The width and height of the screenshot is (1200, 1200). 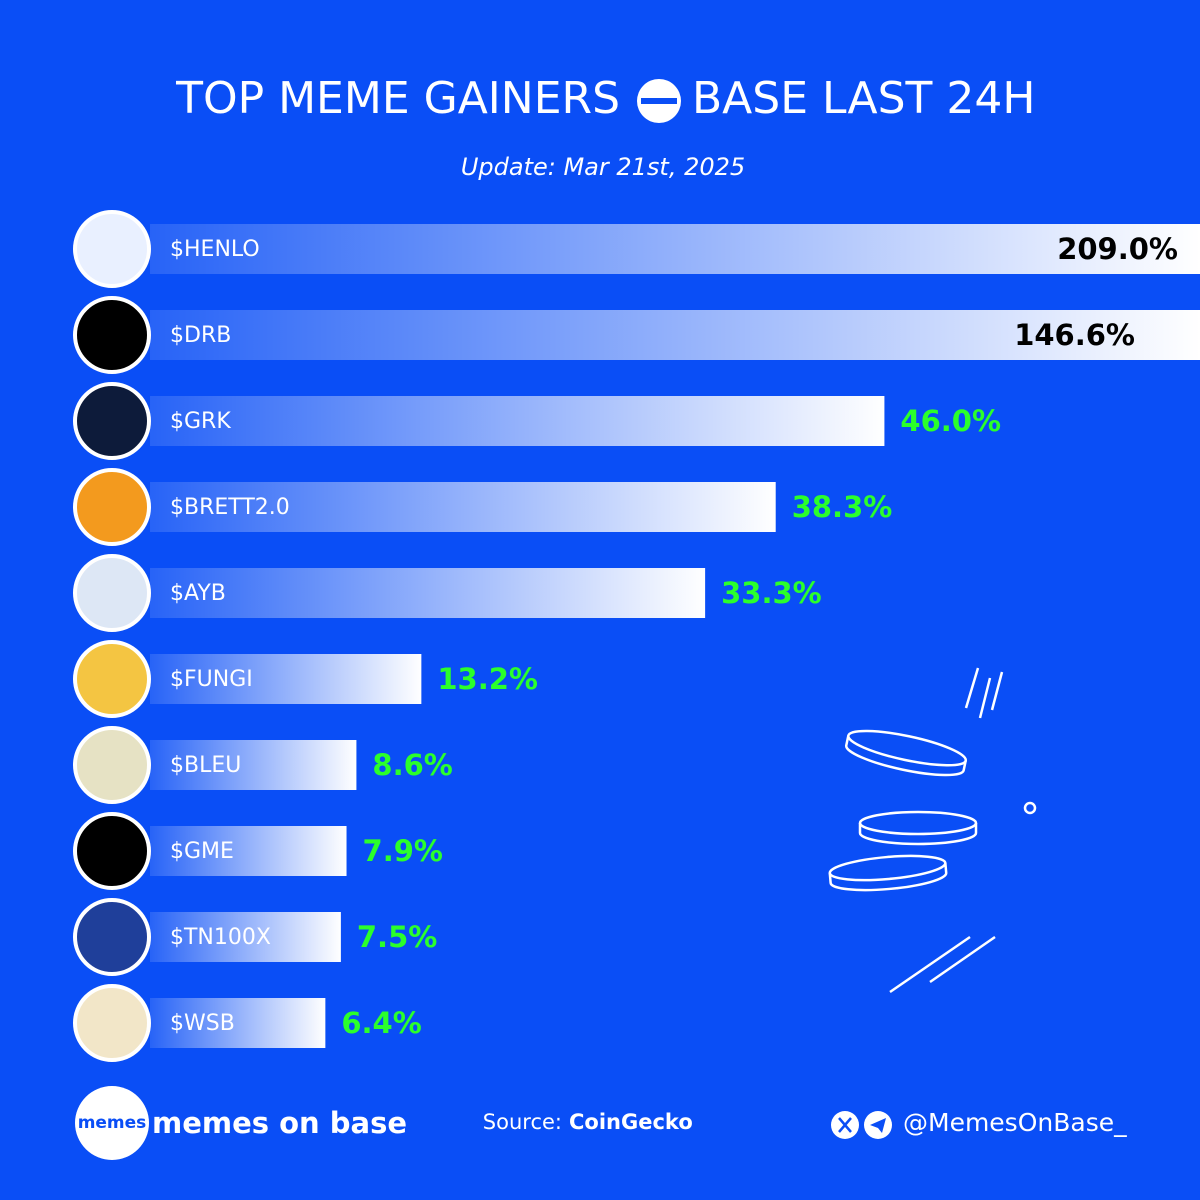 What do you see at coordinates (397, 937) in the screenshot?
I see `value-label: 7.5%` at bounding box center [397, 937].